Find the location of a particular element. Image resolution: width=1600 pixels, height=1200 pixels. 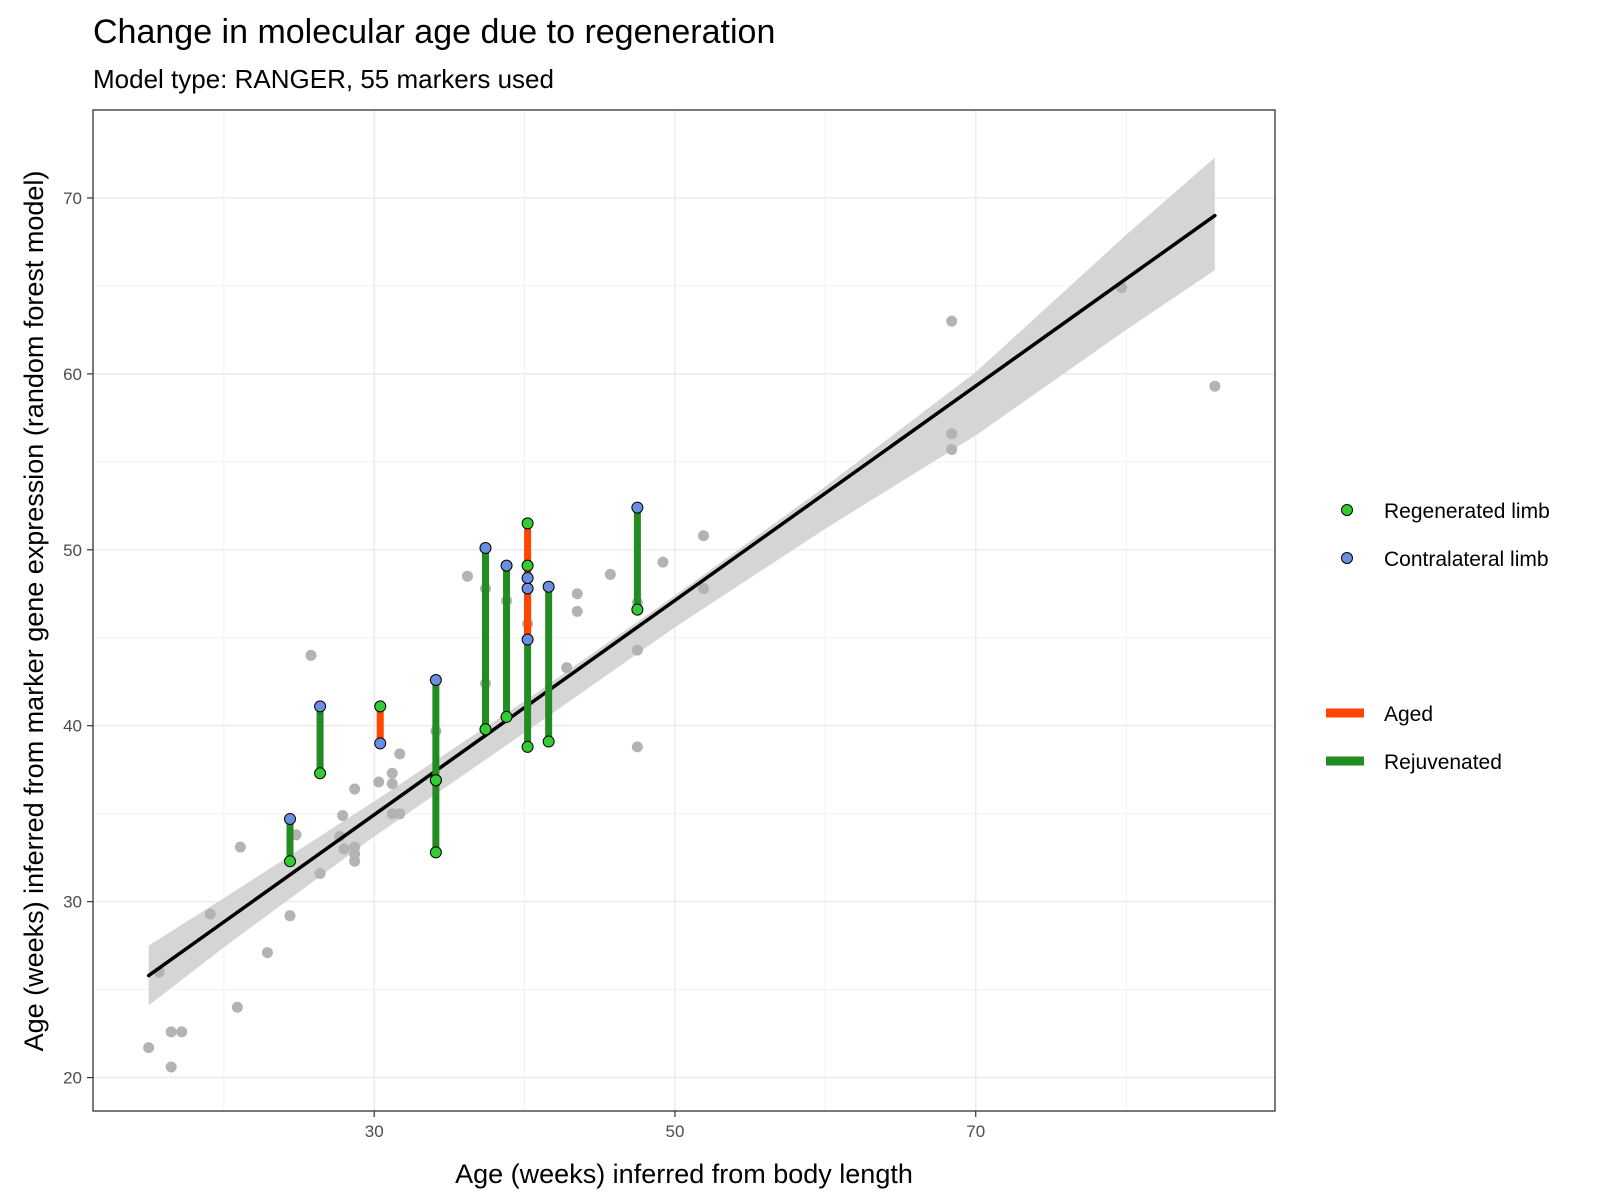

y-tick-label: 60 is located at coordinates (72, 374).